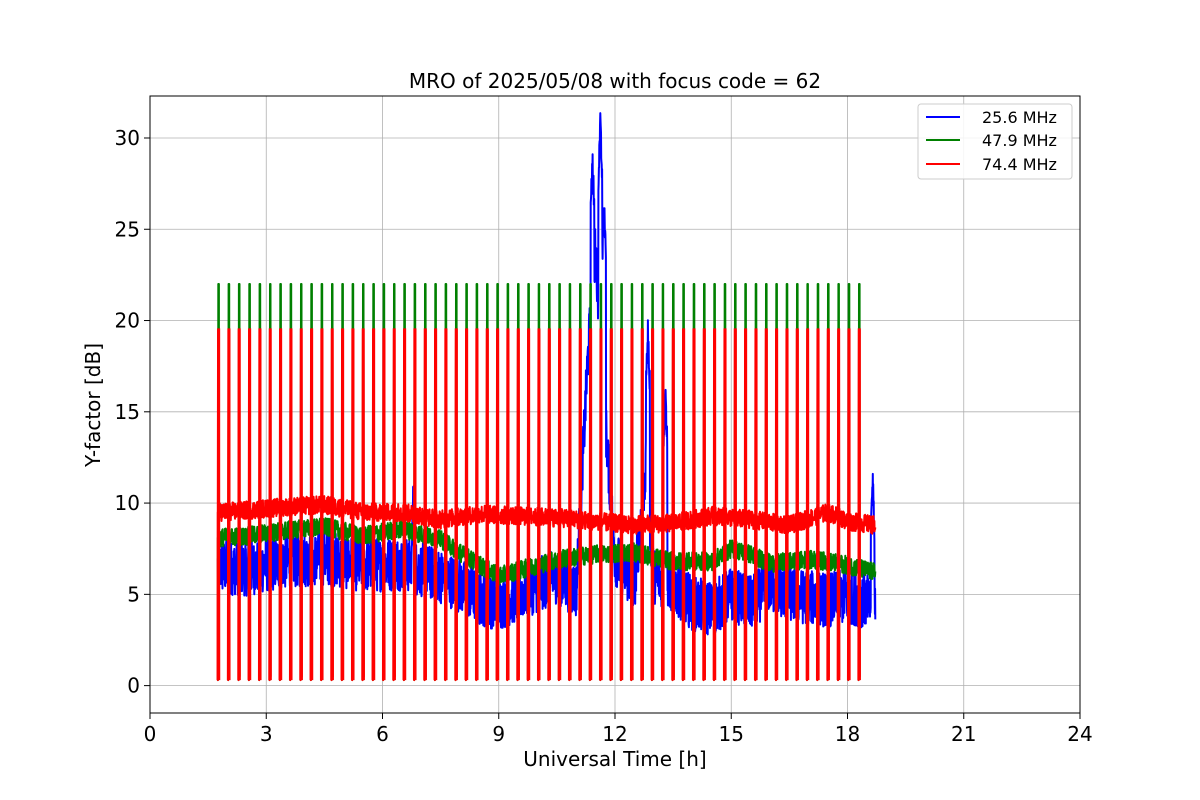 Image resolution: width=1200 pixels, height=800 pixels. I want to click on chart-title: MRO of 2025/05/08 with focus code = 62, so click(615, 81).